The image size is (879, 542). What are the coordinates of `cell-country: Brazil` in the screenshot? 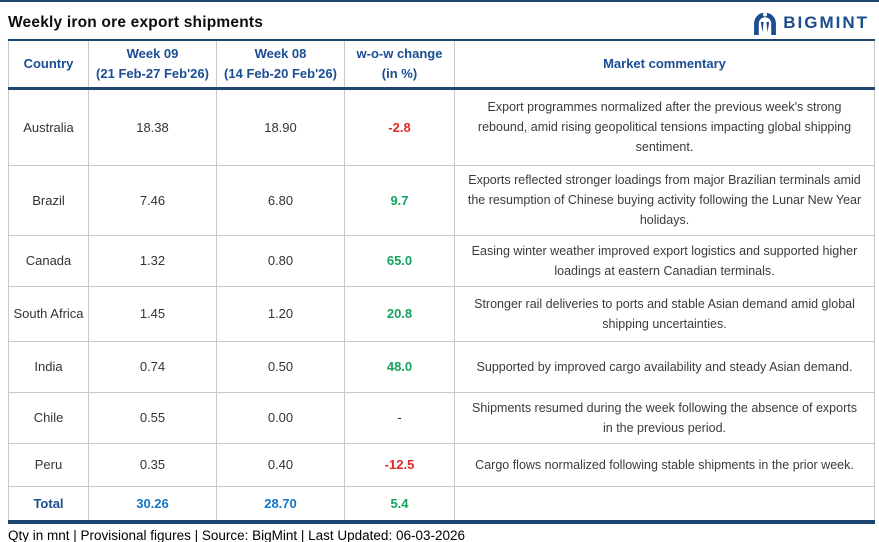 It's located at (48, 200).